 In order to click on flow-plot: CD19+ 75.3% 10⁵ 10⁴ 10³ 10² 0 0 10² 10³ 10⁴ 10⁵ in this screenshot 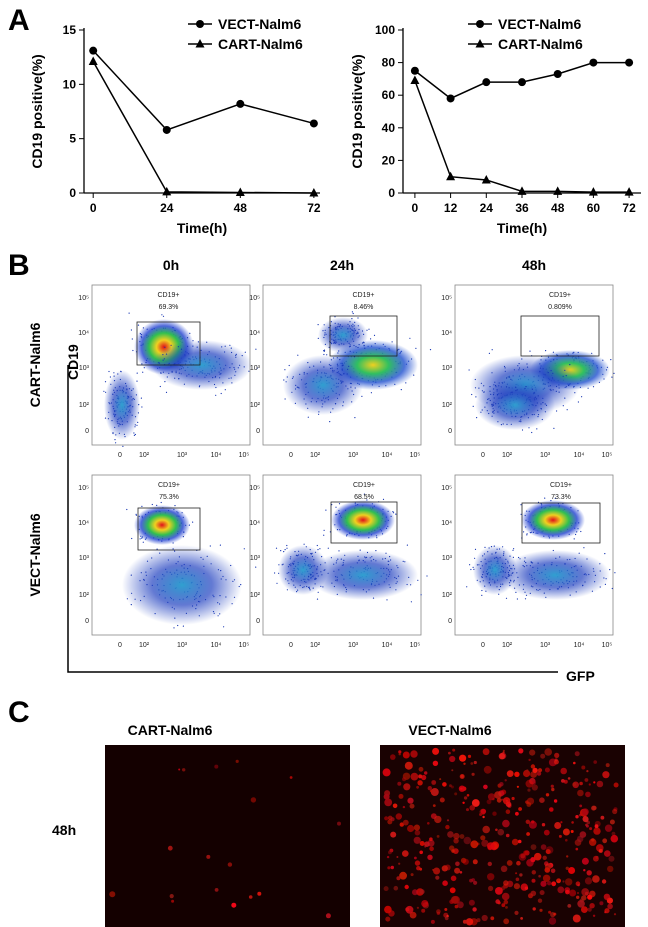, I will do `click(167, 561)`.